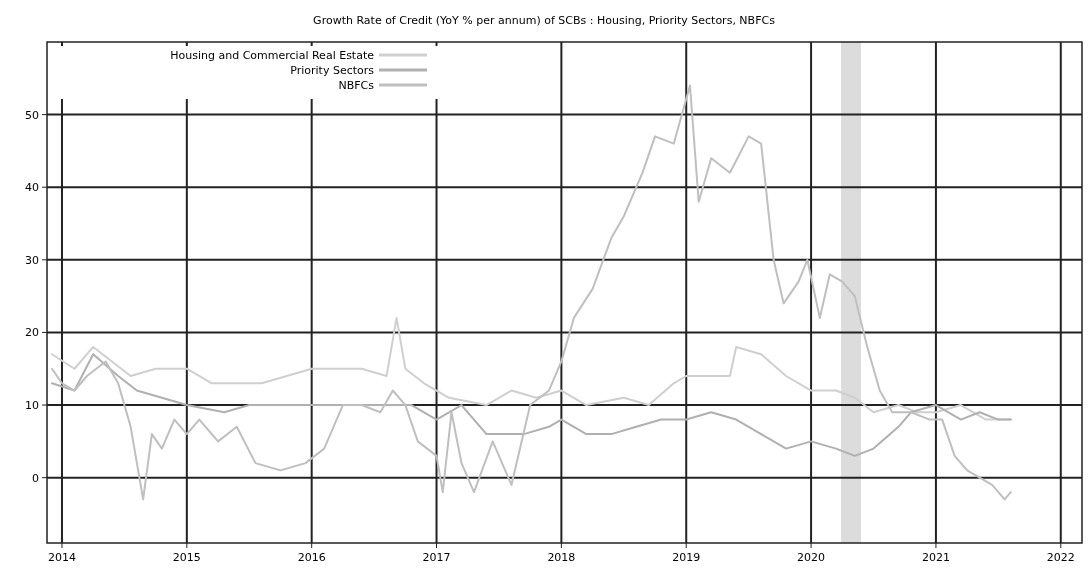  What do you see at coordinates (186, 557) in the screenshot?
I see `x-tick-label: 2015` at bounding box center [186, 557].